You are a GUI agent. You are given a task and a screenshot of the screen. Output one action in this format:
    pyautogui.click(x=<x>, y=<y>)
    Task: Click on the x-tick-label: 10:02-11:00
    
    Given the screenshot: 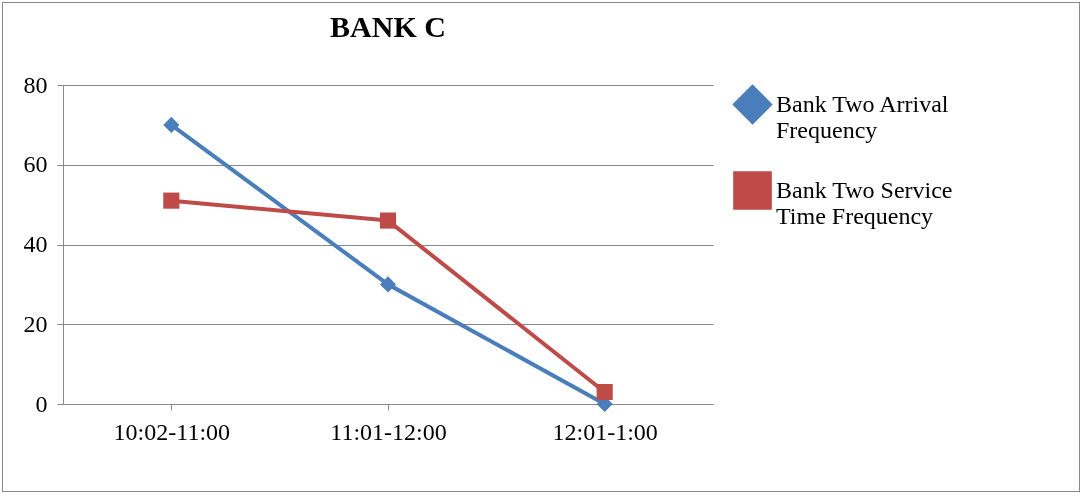 What is the action you would take?
    pyautogui.click(x=172, y=431)
    